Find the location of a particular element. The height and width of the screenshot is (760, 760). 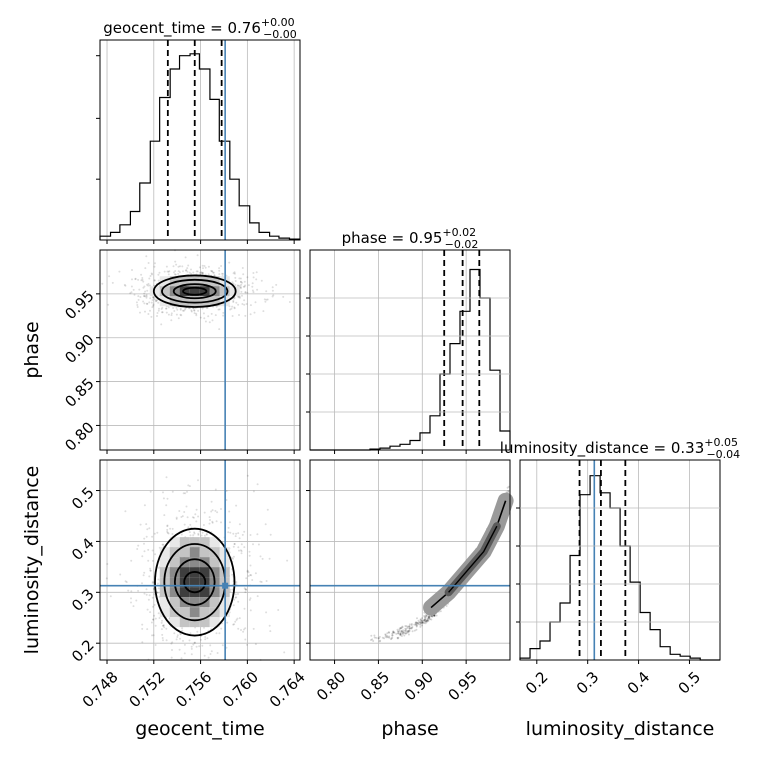

histogram-luminosity_distance is located at coordinates (619, 568).